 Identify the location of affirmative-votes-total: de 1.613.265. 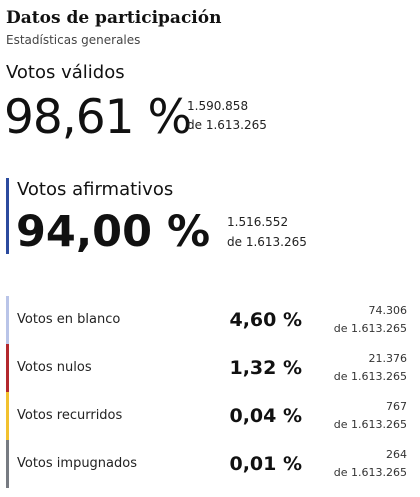
(267, 242).